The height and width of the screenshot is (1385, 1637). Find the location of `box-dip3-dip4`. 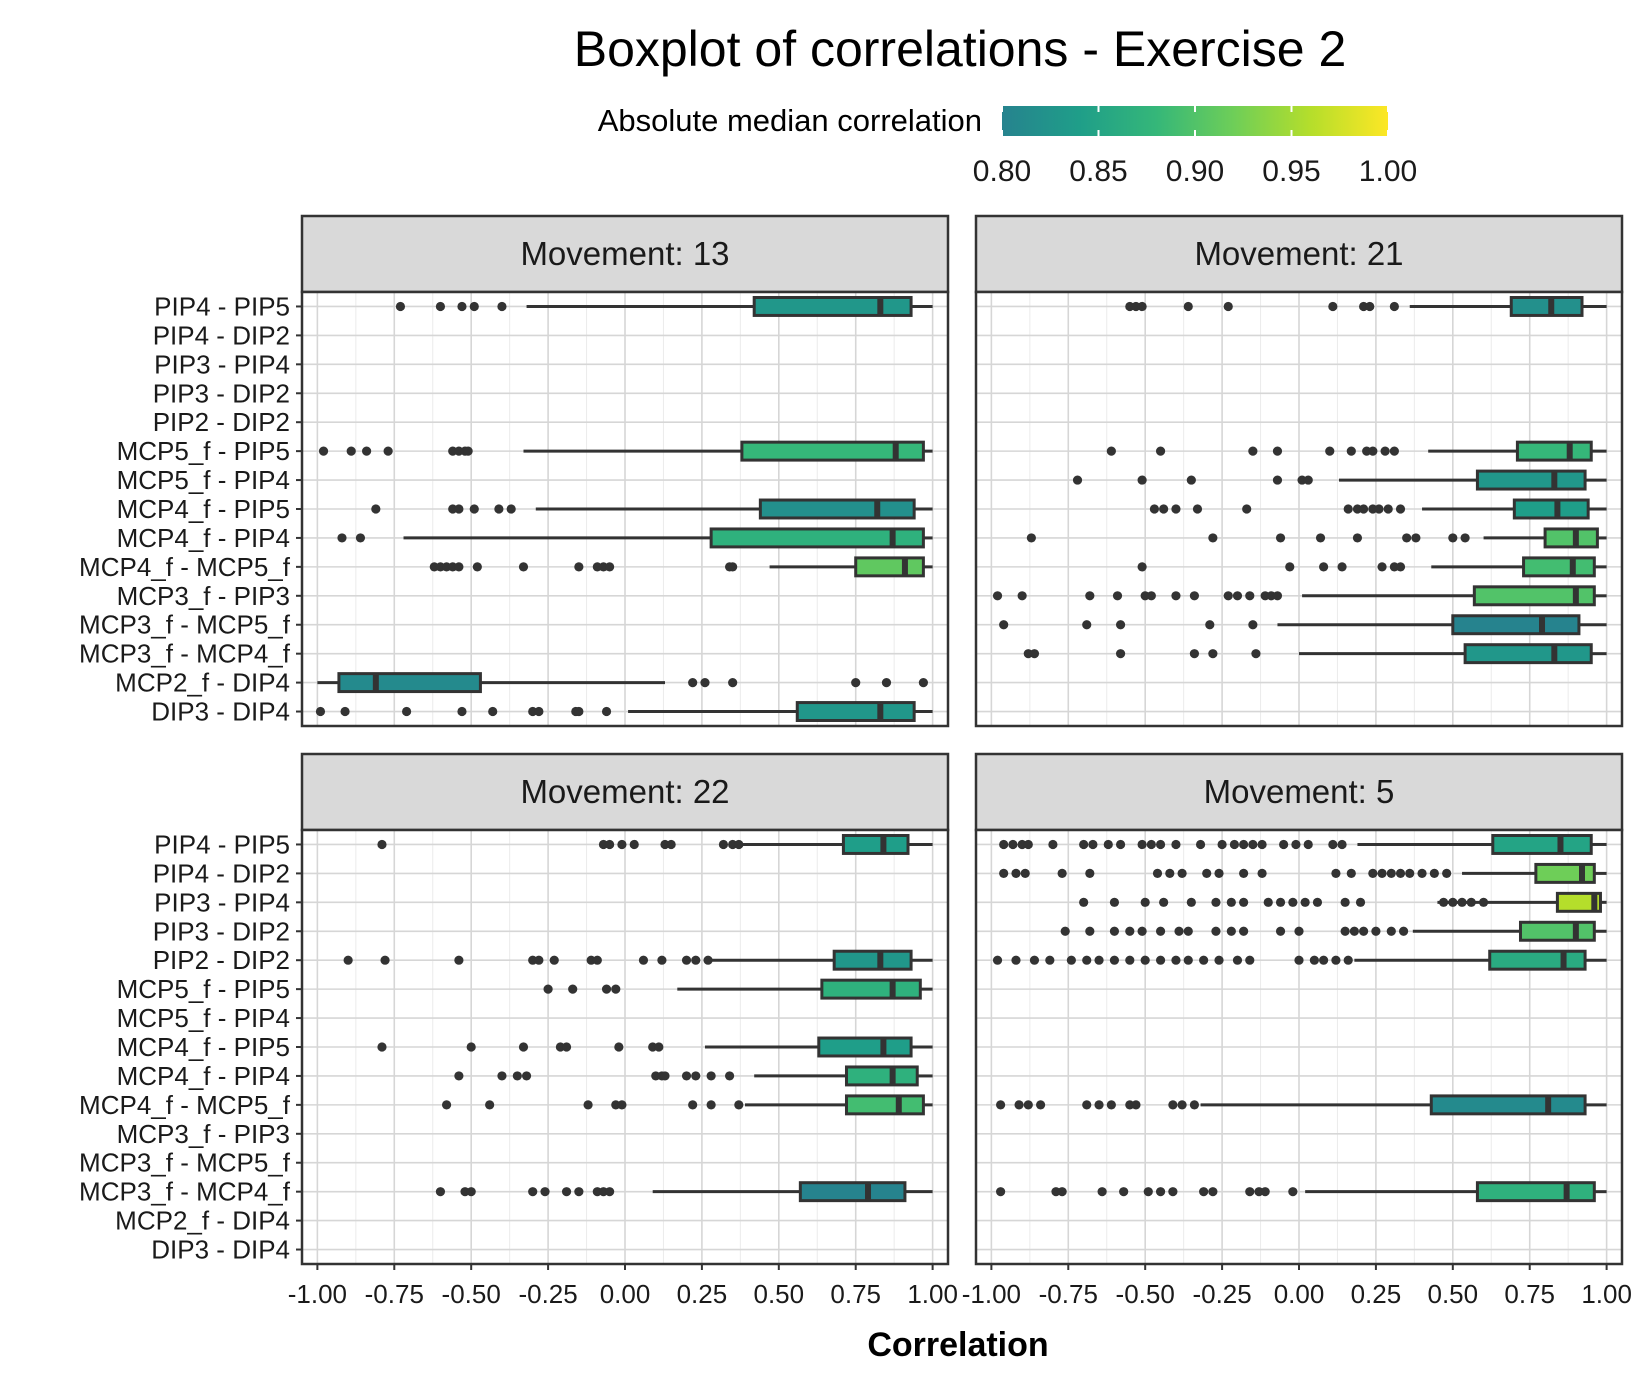

box-dip3-dip4 is located at coordinates (624, 712).